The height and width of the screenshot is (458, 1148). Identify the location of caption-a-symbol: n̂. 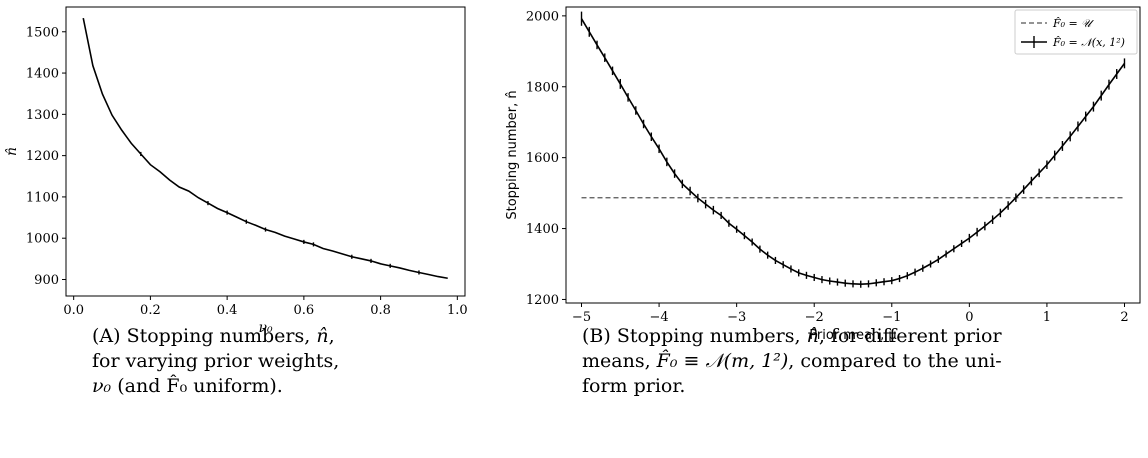
(322, 336).